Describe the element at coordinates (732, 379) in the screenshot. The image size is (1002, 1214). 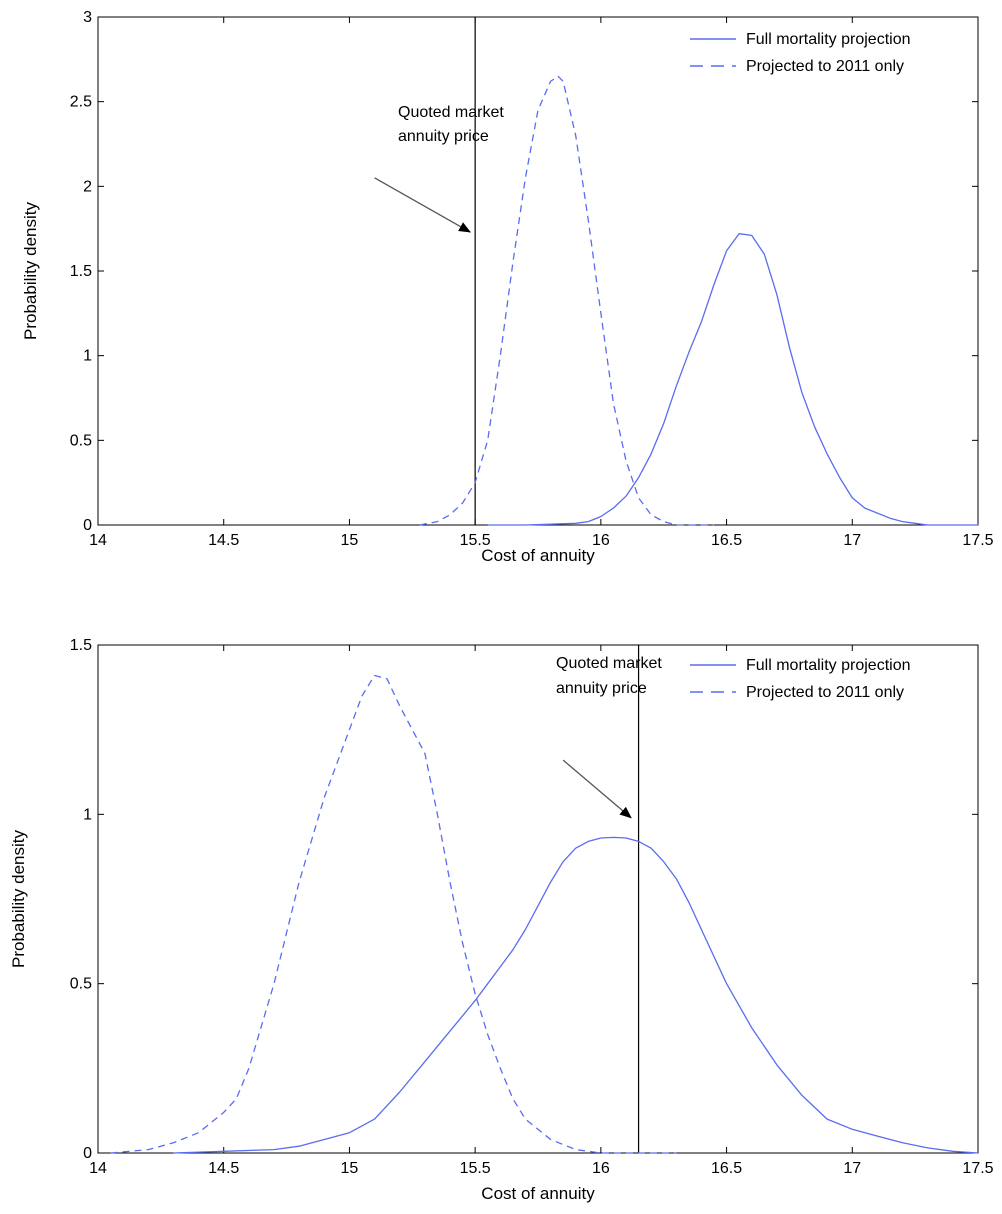
I see `series-line-full-projection` at that location.